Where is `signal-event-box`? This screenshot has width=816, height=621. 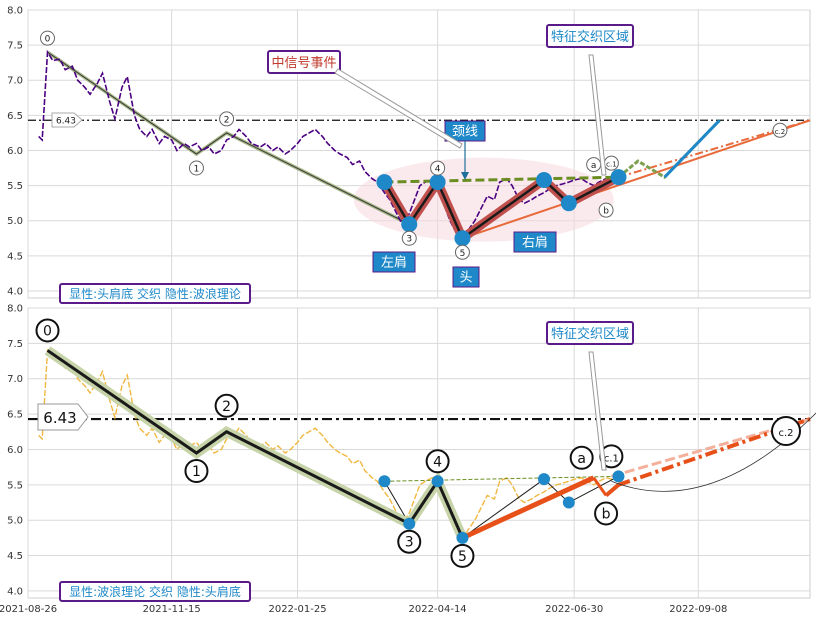
signal-event-box is located at coordinates (304, 62).